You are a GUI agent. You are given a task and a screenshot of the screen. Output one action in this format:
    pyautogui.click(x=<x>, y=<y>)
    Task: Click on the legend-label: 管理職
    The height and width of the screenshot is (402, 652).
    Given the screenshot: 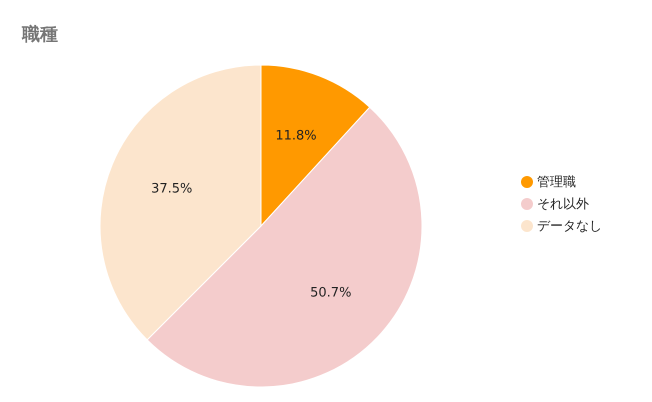 What is the action you would take?
    pyautogui.click(x=556, y=182)
    